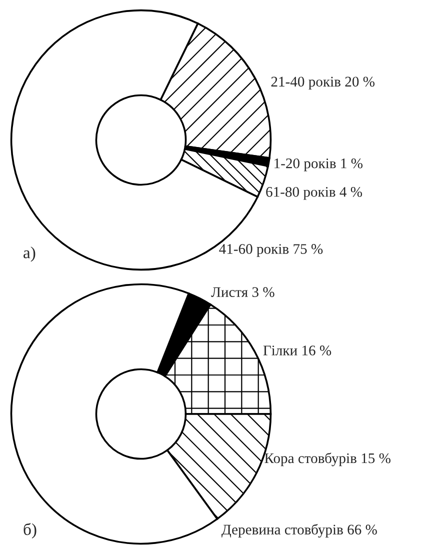 The image size is (445, 551). I want to click on slice-label: Деревина стовбурів 66 %, so click(299, 531).